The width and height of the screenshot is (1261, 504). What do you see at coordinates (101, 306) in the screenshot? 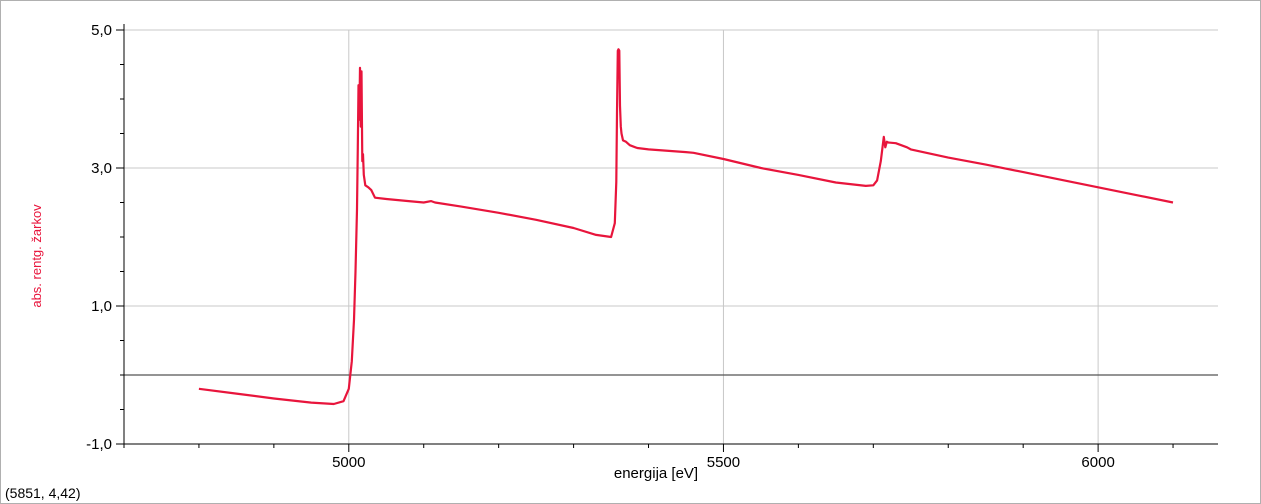
I see `y-tick-label: 1,0` at bounding box center [101, 306].